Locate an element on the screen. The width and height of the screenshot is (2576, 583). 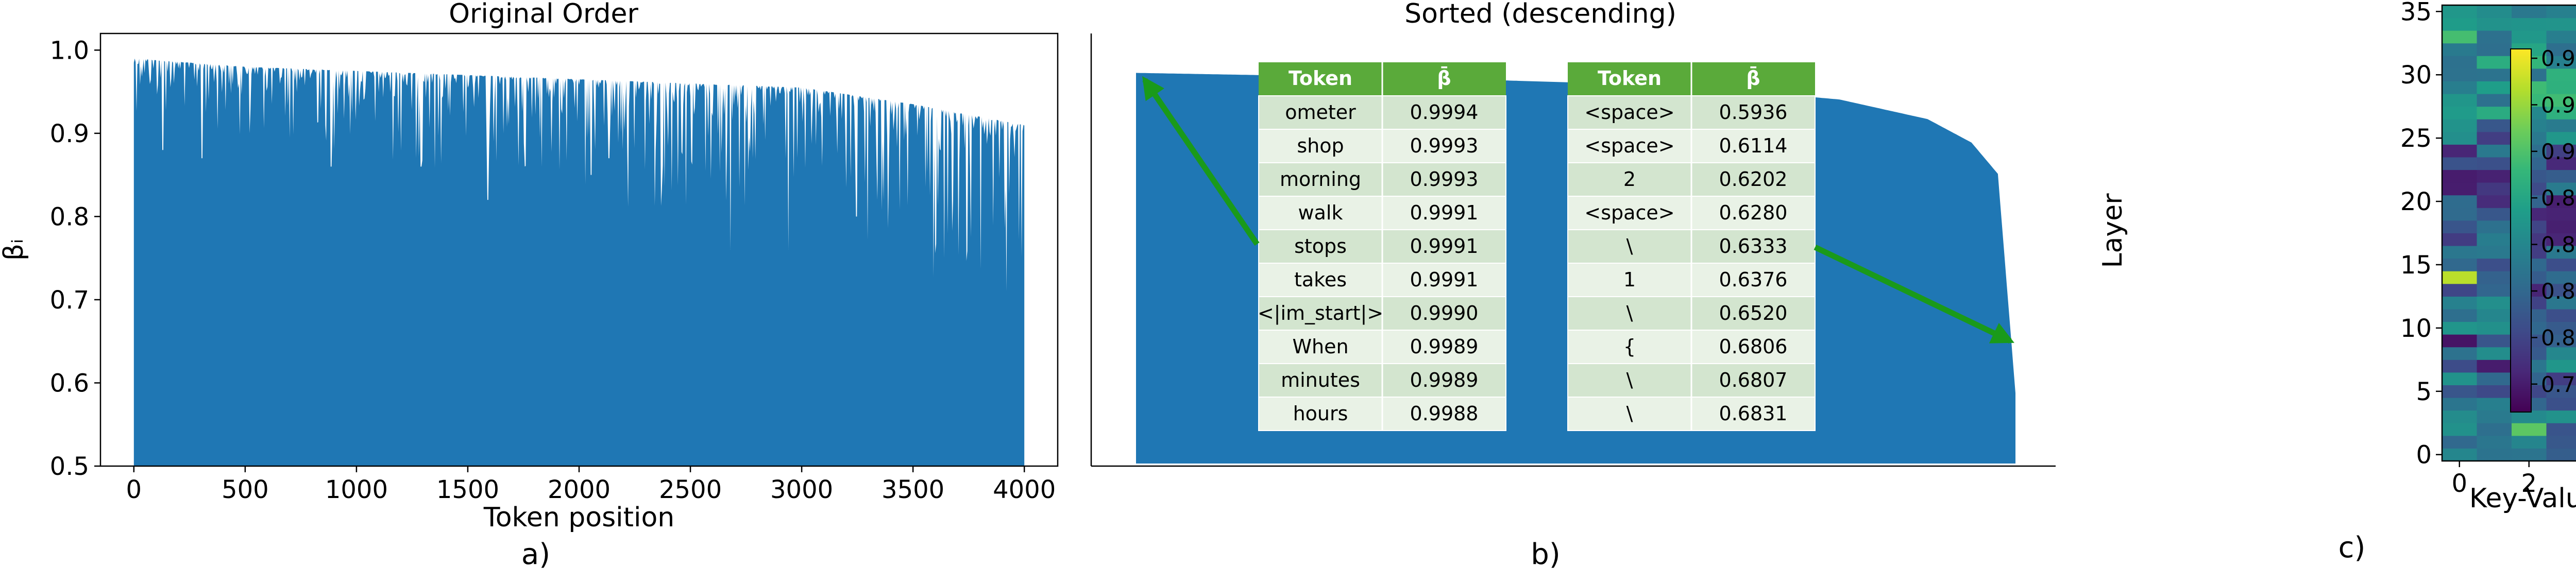
panel-a-y-tick-label: 0.8 is located at coordinates (69, 216).